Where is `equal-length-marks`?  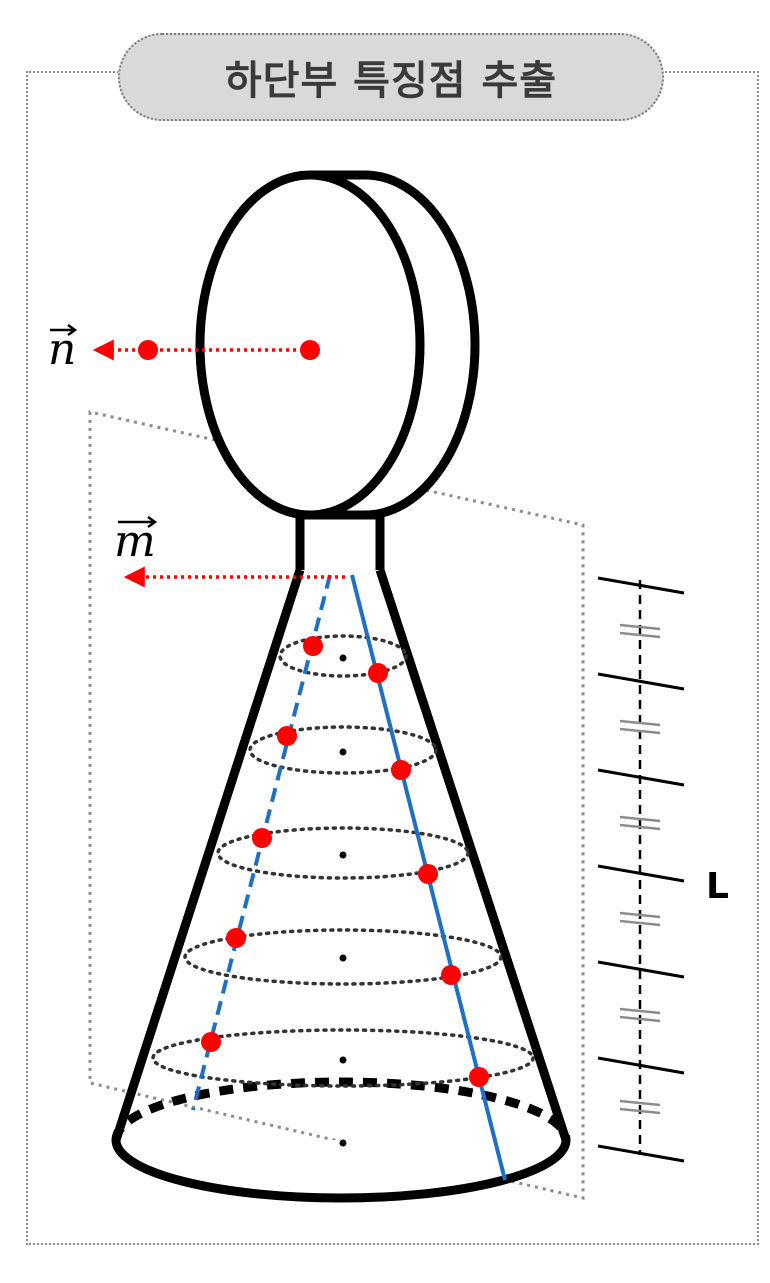
equal-length-marks is located at coordinates (640, 869).